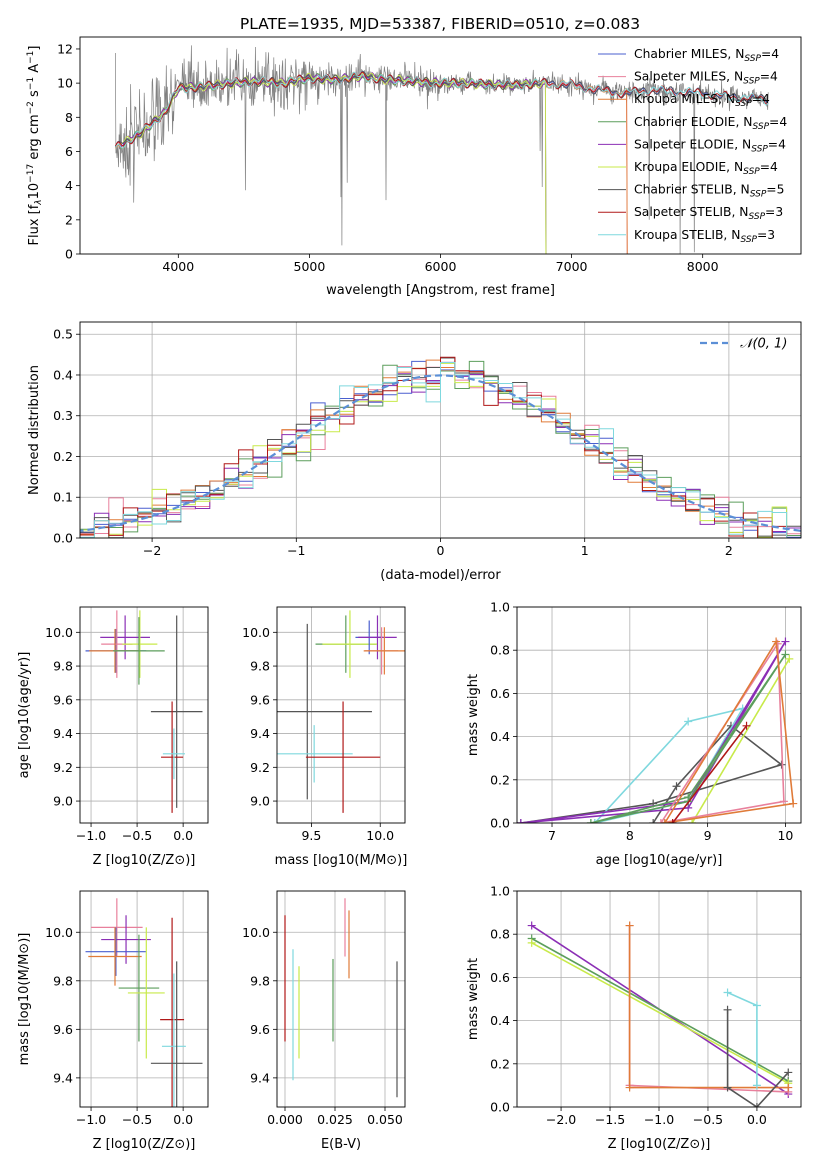  I want to click on model-line-salpeter_elodie, so click(333, 163).